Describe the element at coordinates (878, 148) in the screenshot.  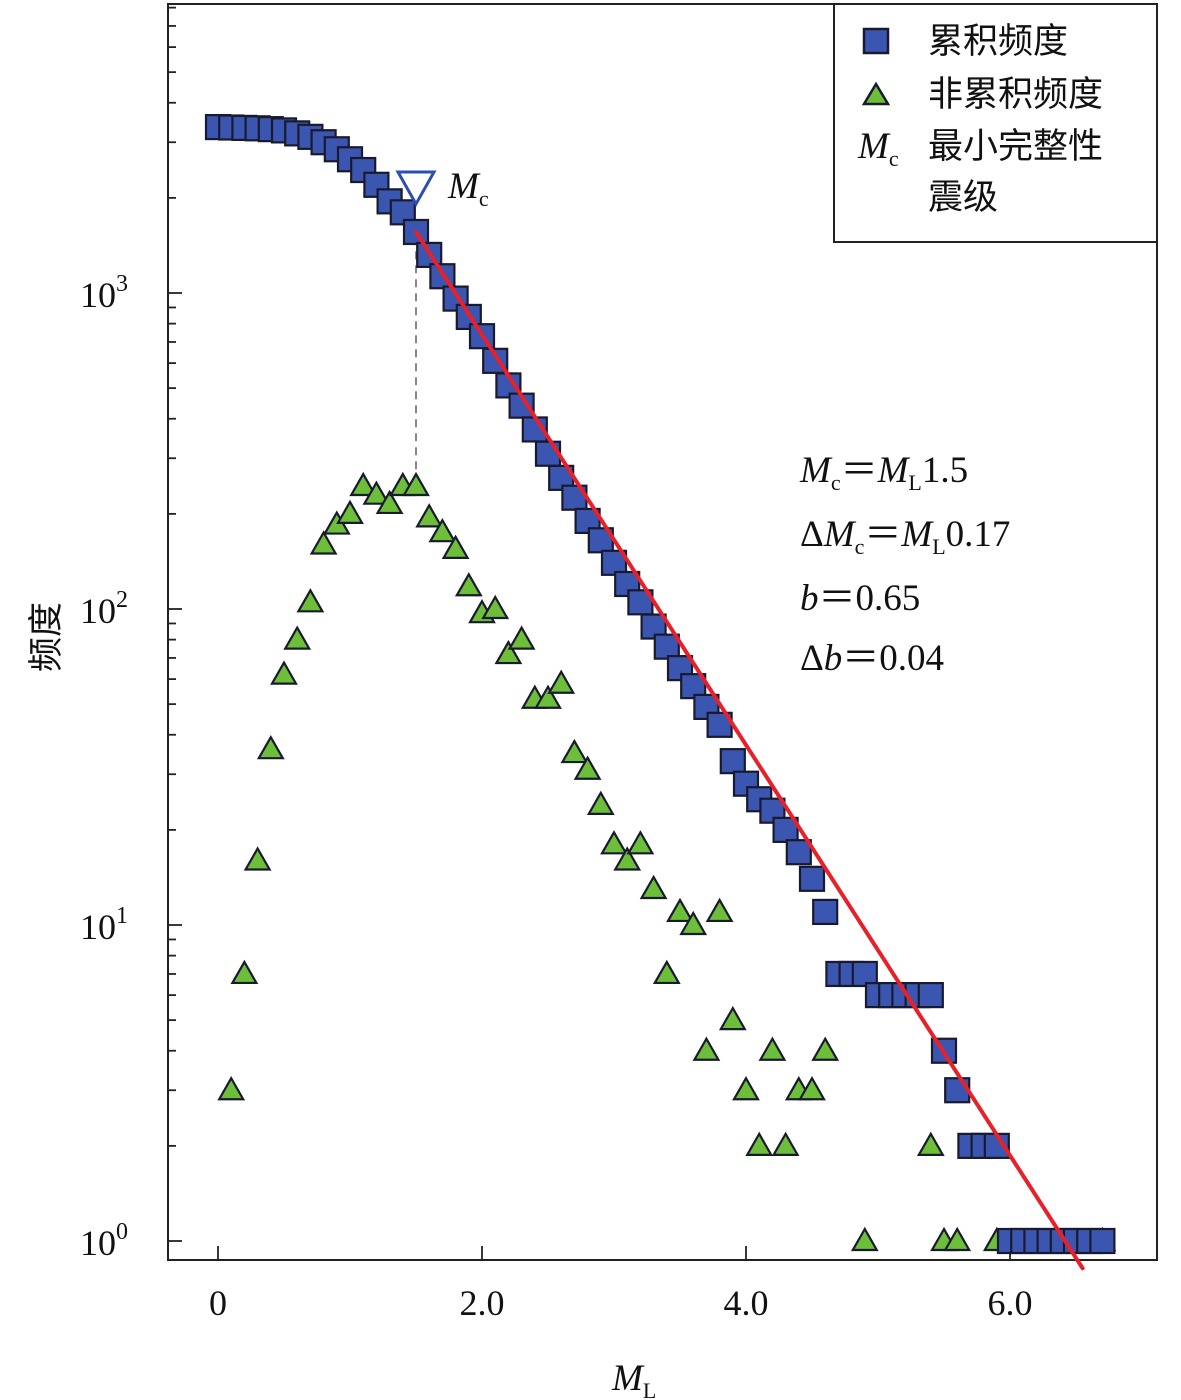
I see `legend-mc-symbol: Mc` at that location.